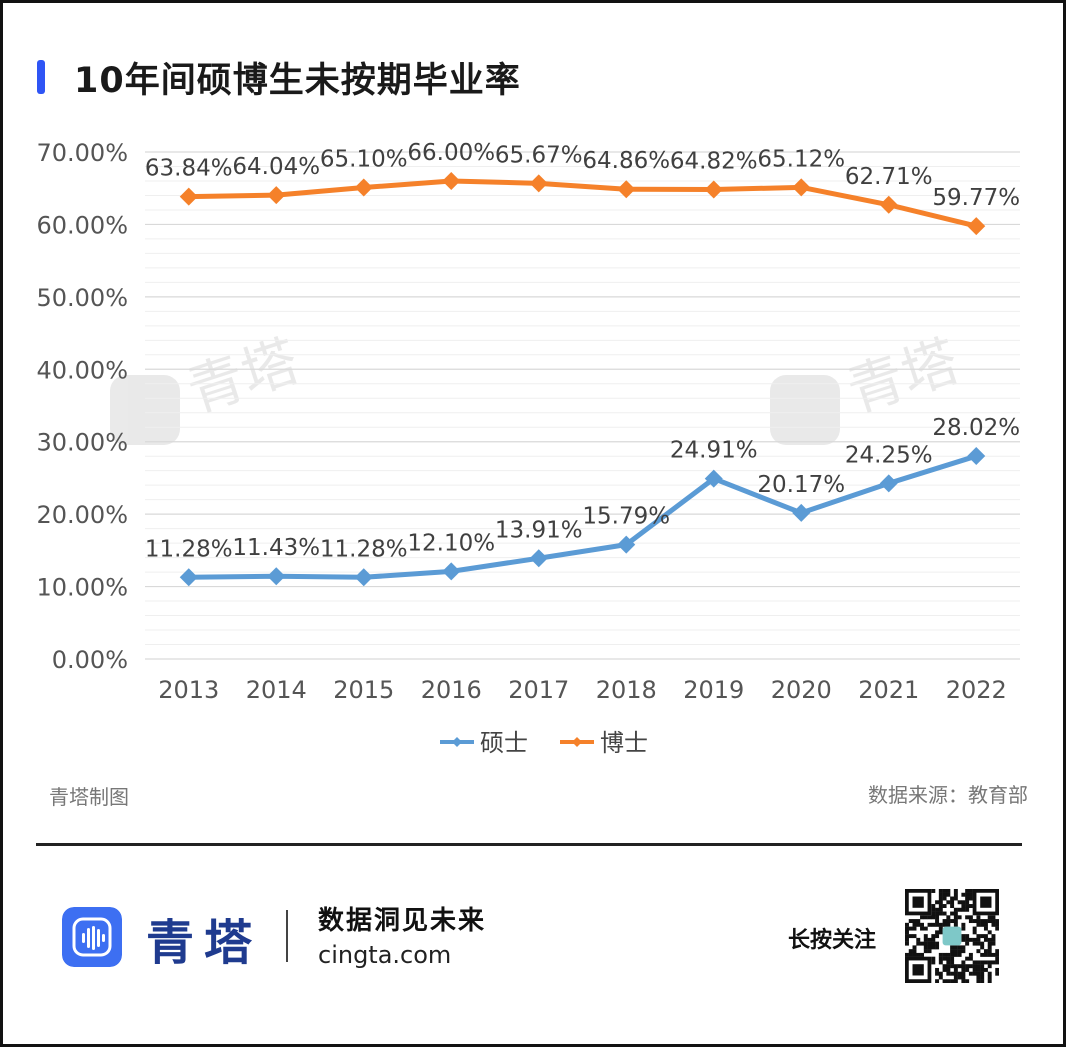 This screenshot has height=1047, width=1080. What do you see at coordinates (948, 795) in the screenshot?
I see `data-source: 数据来源：教育部` at bounding box center [948, 795].